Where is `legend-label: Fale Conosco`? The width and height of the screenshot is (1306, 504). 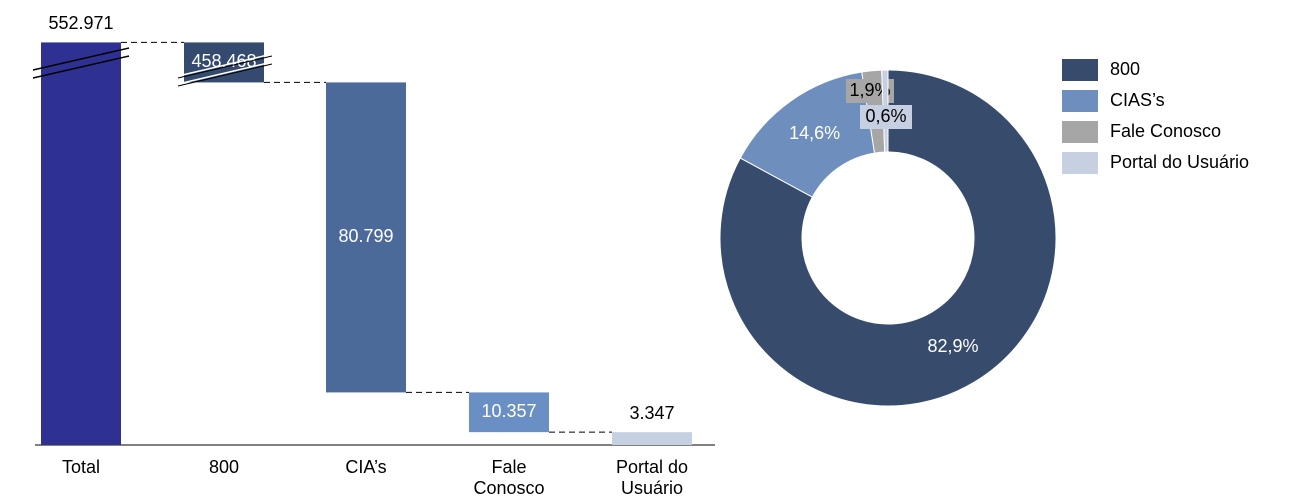
legend-label: Fale Conosco is located at coordinates (1165, 131).